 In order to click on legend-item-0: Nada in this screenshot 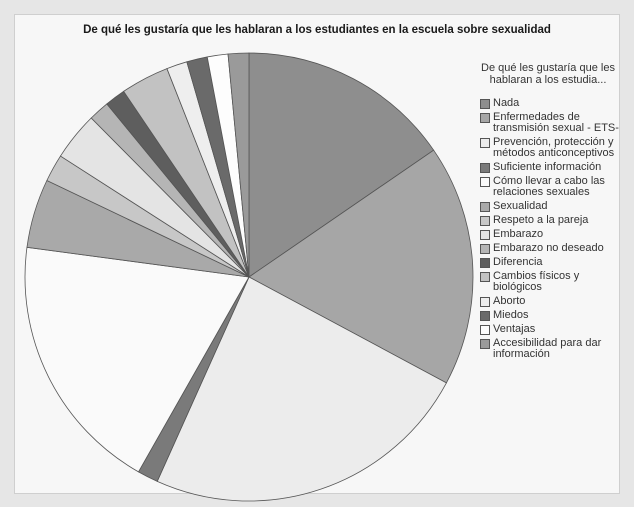, I will do `click(550, 103)`.